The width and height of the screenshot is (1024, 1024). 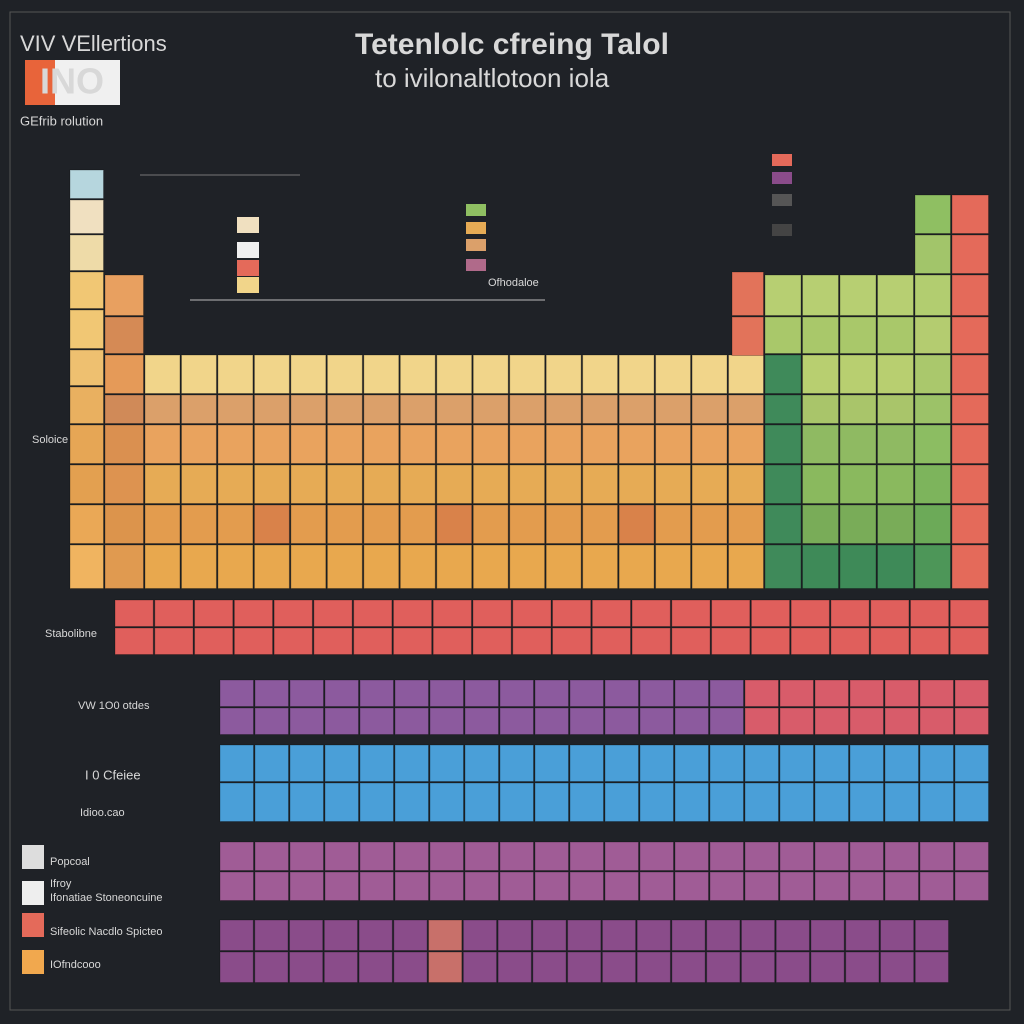 What do you see at coordinates (50, 440) in the screenshot?
I see `side-label: Soloice` at bounding box center [50, 440].